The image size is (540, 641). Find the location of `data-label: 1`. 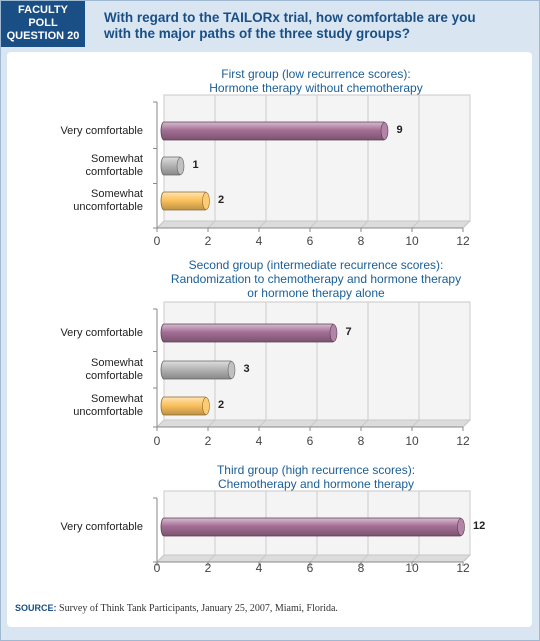

data-label: 1 is located at coordinates (195, 165).